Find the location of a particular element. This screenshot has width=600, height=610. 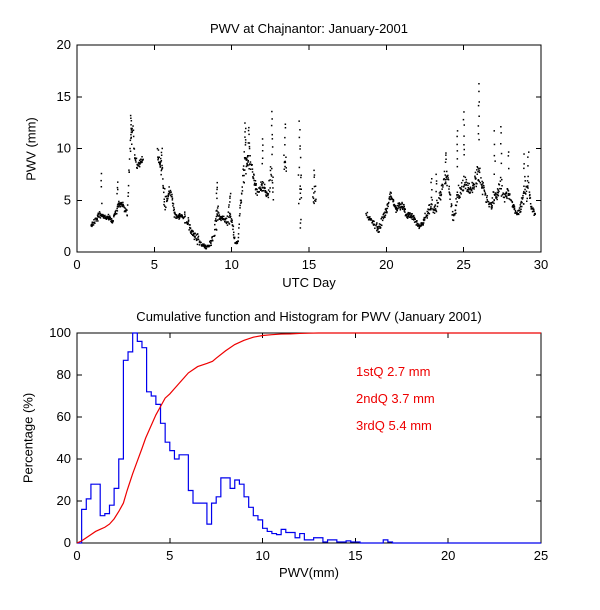

y-tick-label: 80 is located at coordinates (64, 374).